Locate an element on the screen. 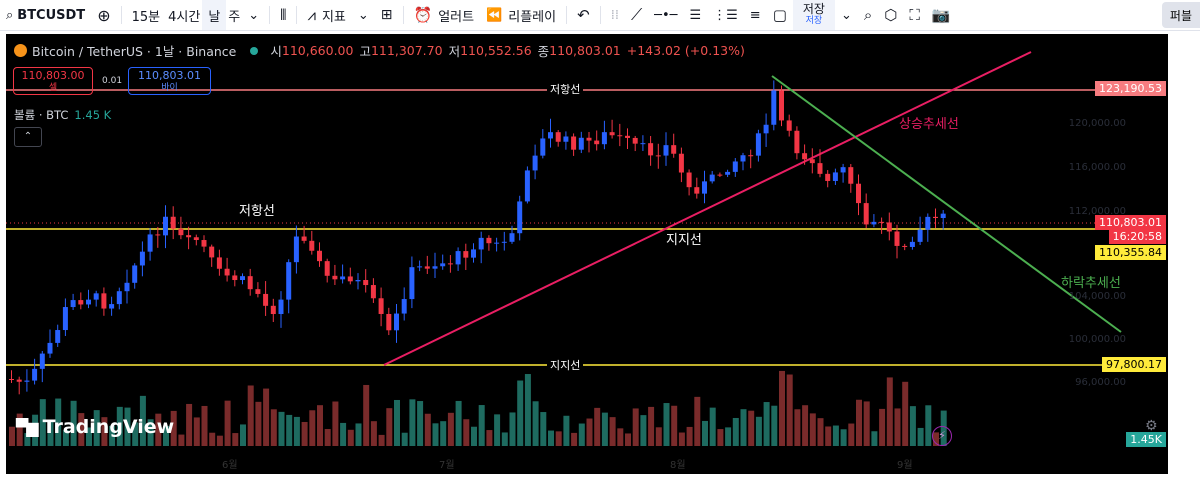  rectangle-tool: ▢ is located at coordinates (780, 15).